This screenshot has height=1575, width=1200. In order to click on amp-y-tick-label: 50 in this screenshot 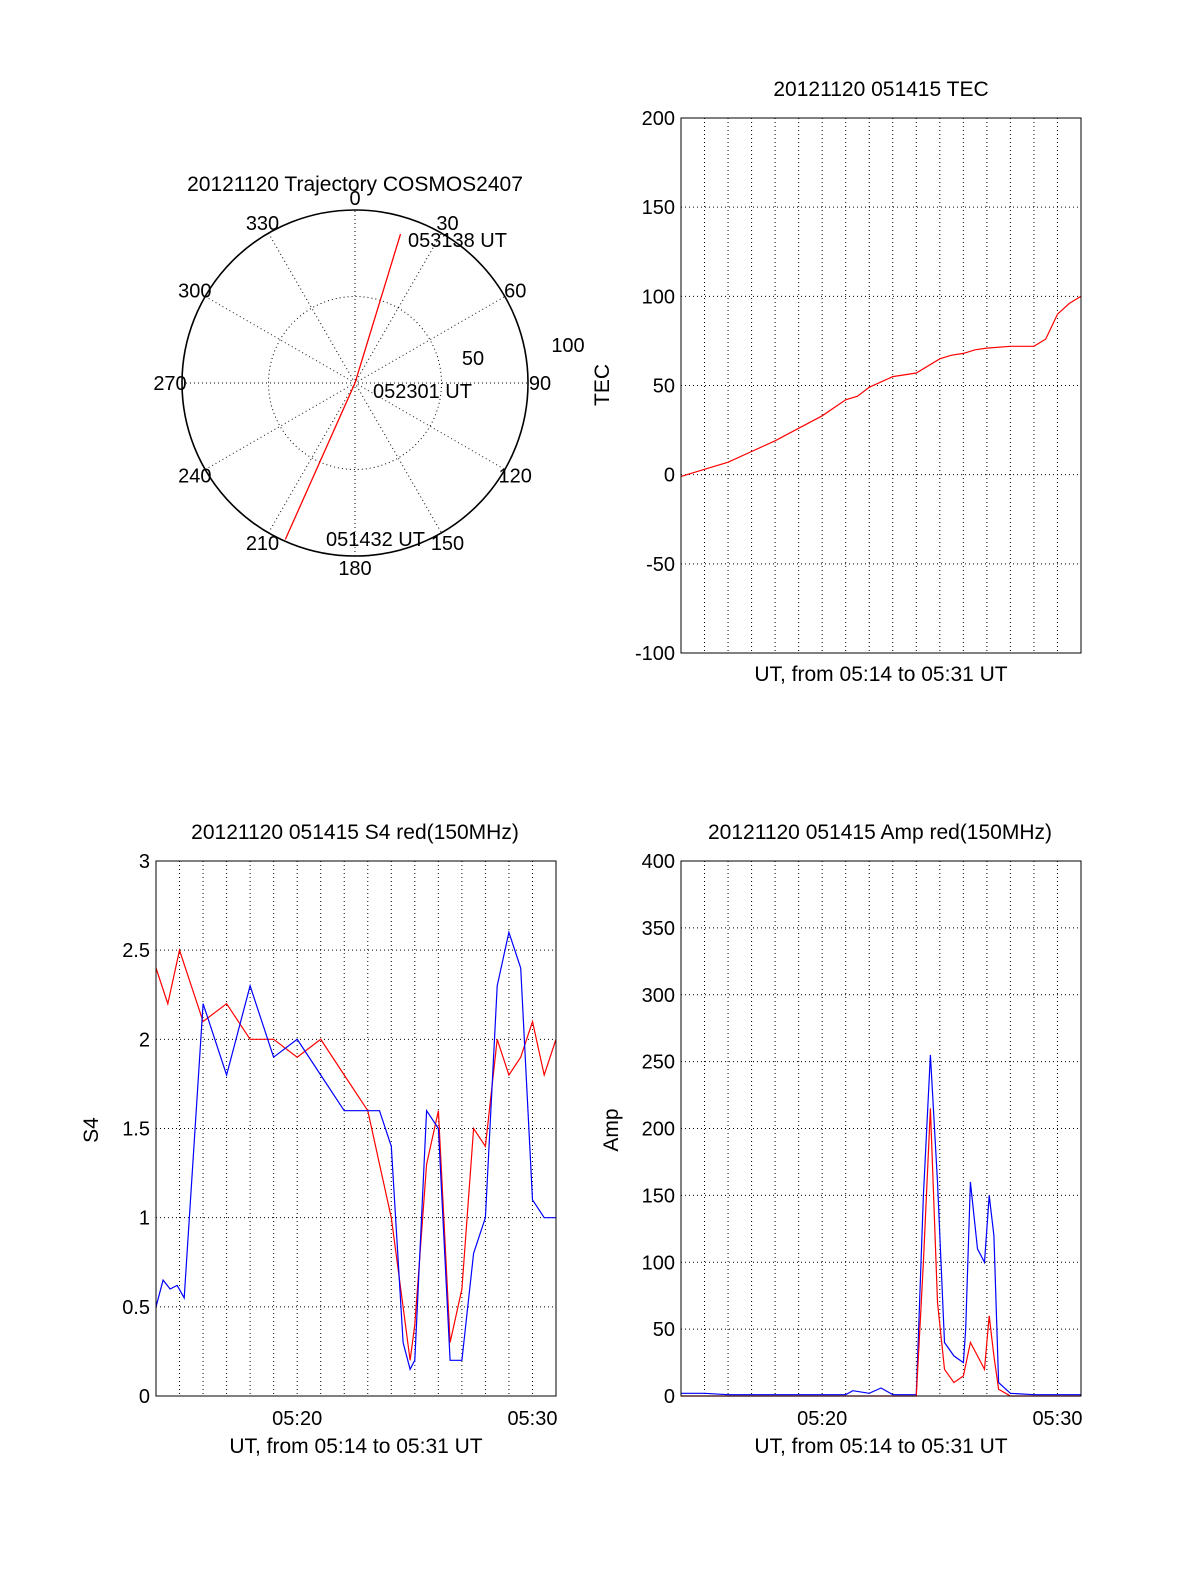, I will do `click(664, 1330)`.